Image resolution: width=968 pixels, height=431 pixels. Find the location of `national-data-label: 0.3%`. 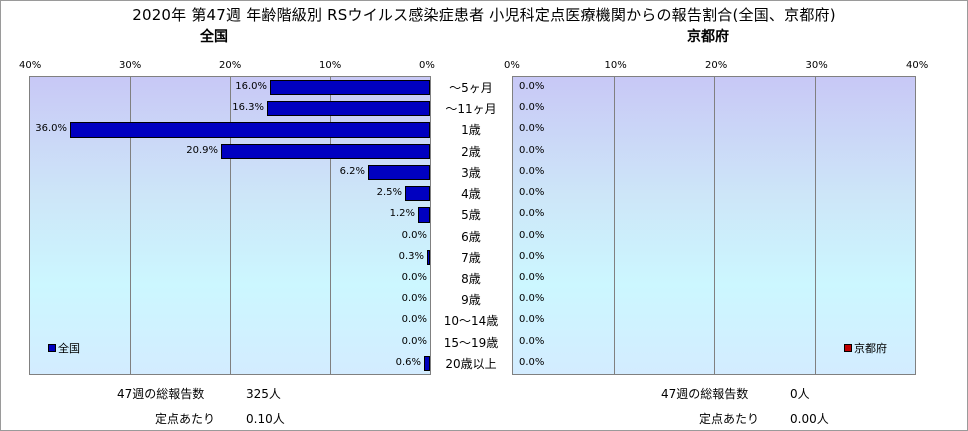

national-data-label: 0.3% is located at coordinates (411, 256).